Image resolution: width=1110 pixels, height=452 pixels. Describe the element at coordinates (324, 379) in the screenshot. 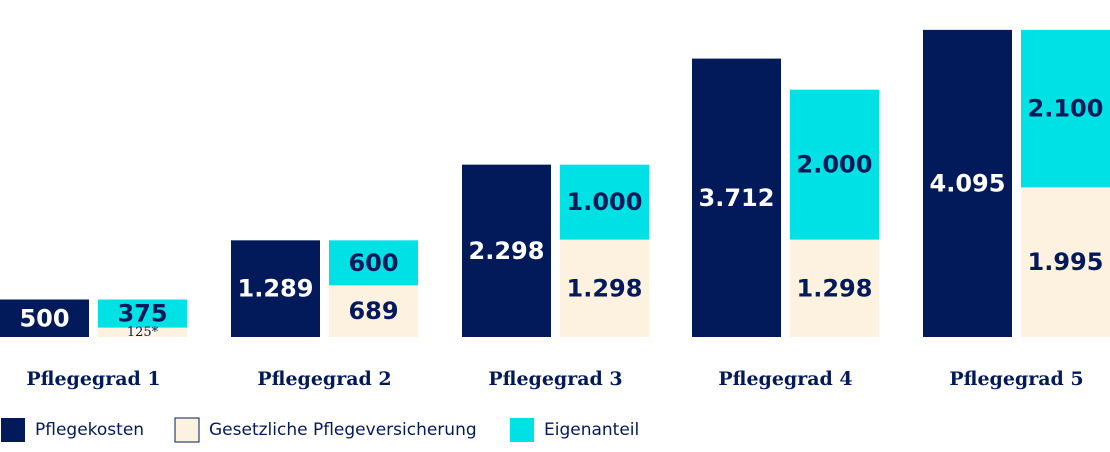

I see `category-label-pflegegrad-2: Pflegegrad 2` at that location.